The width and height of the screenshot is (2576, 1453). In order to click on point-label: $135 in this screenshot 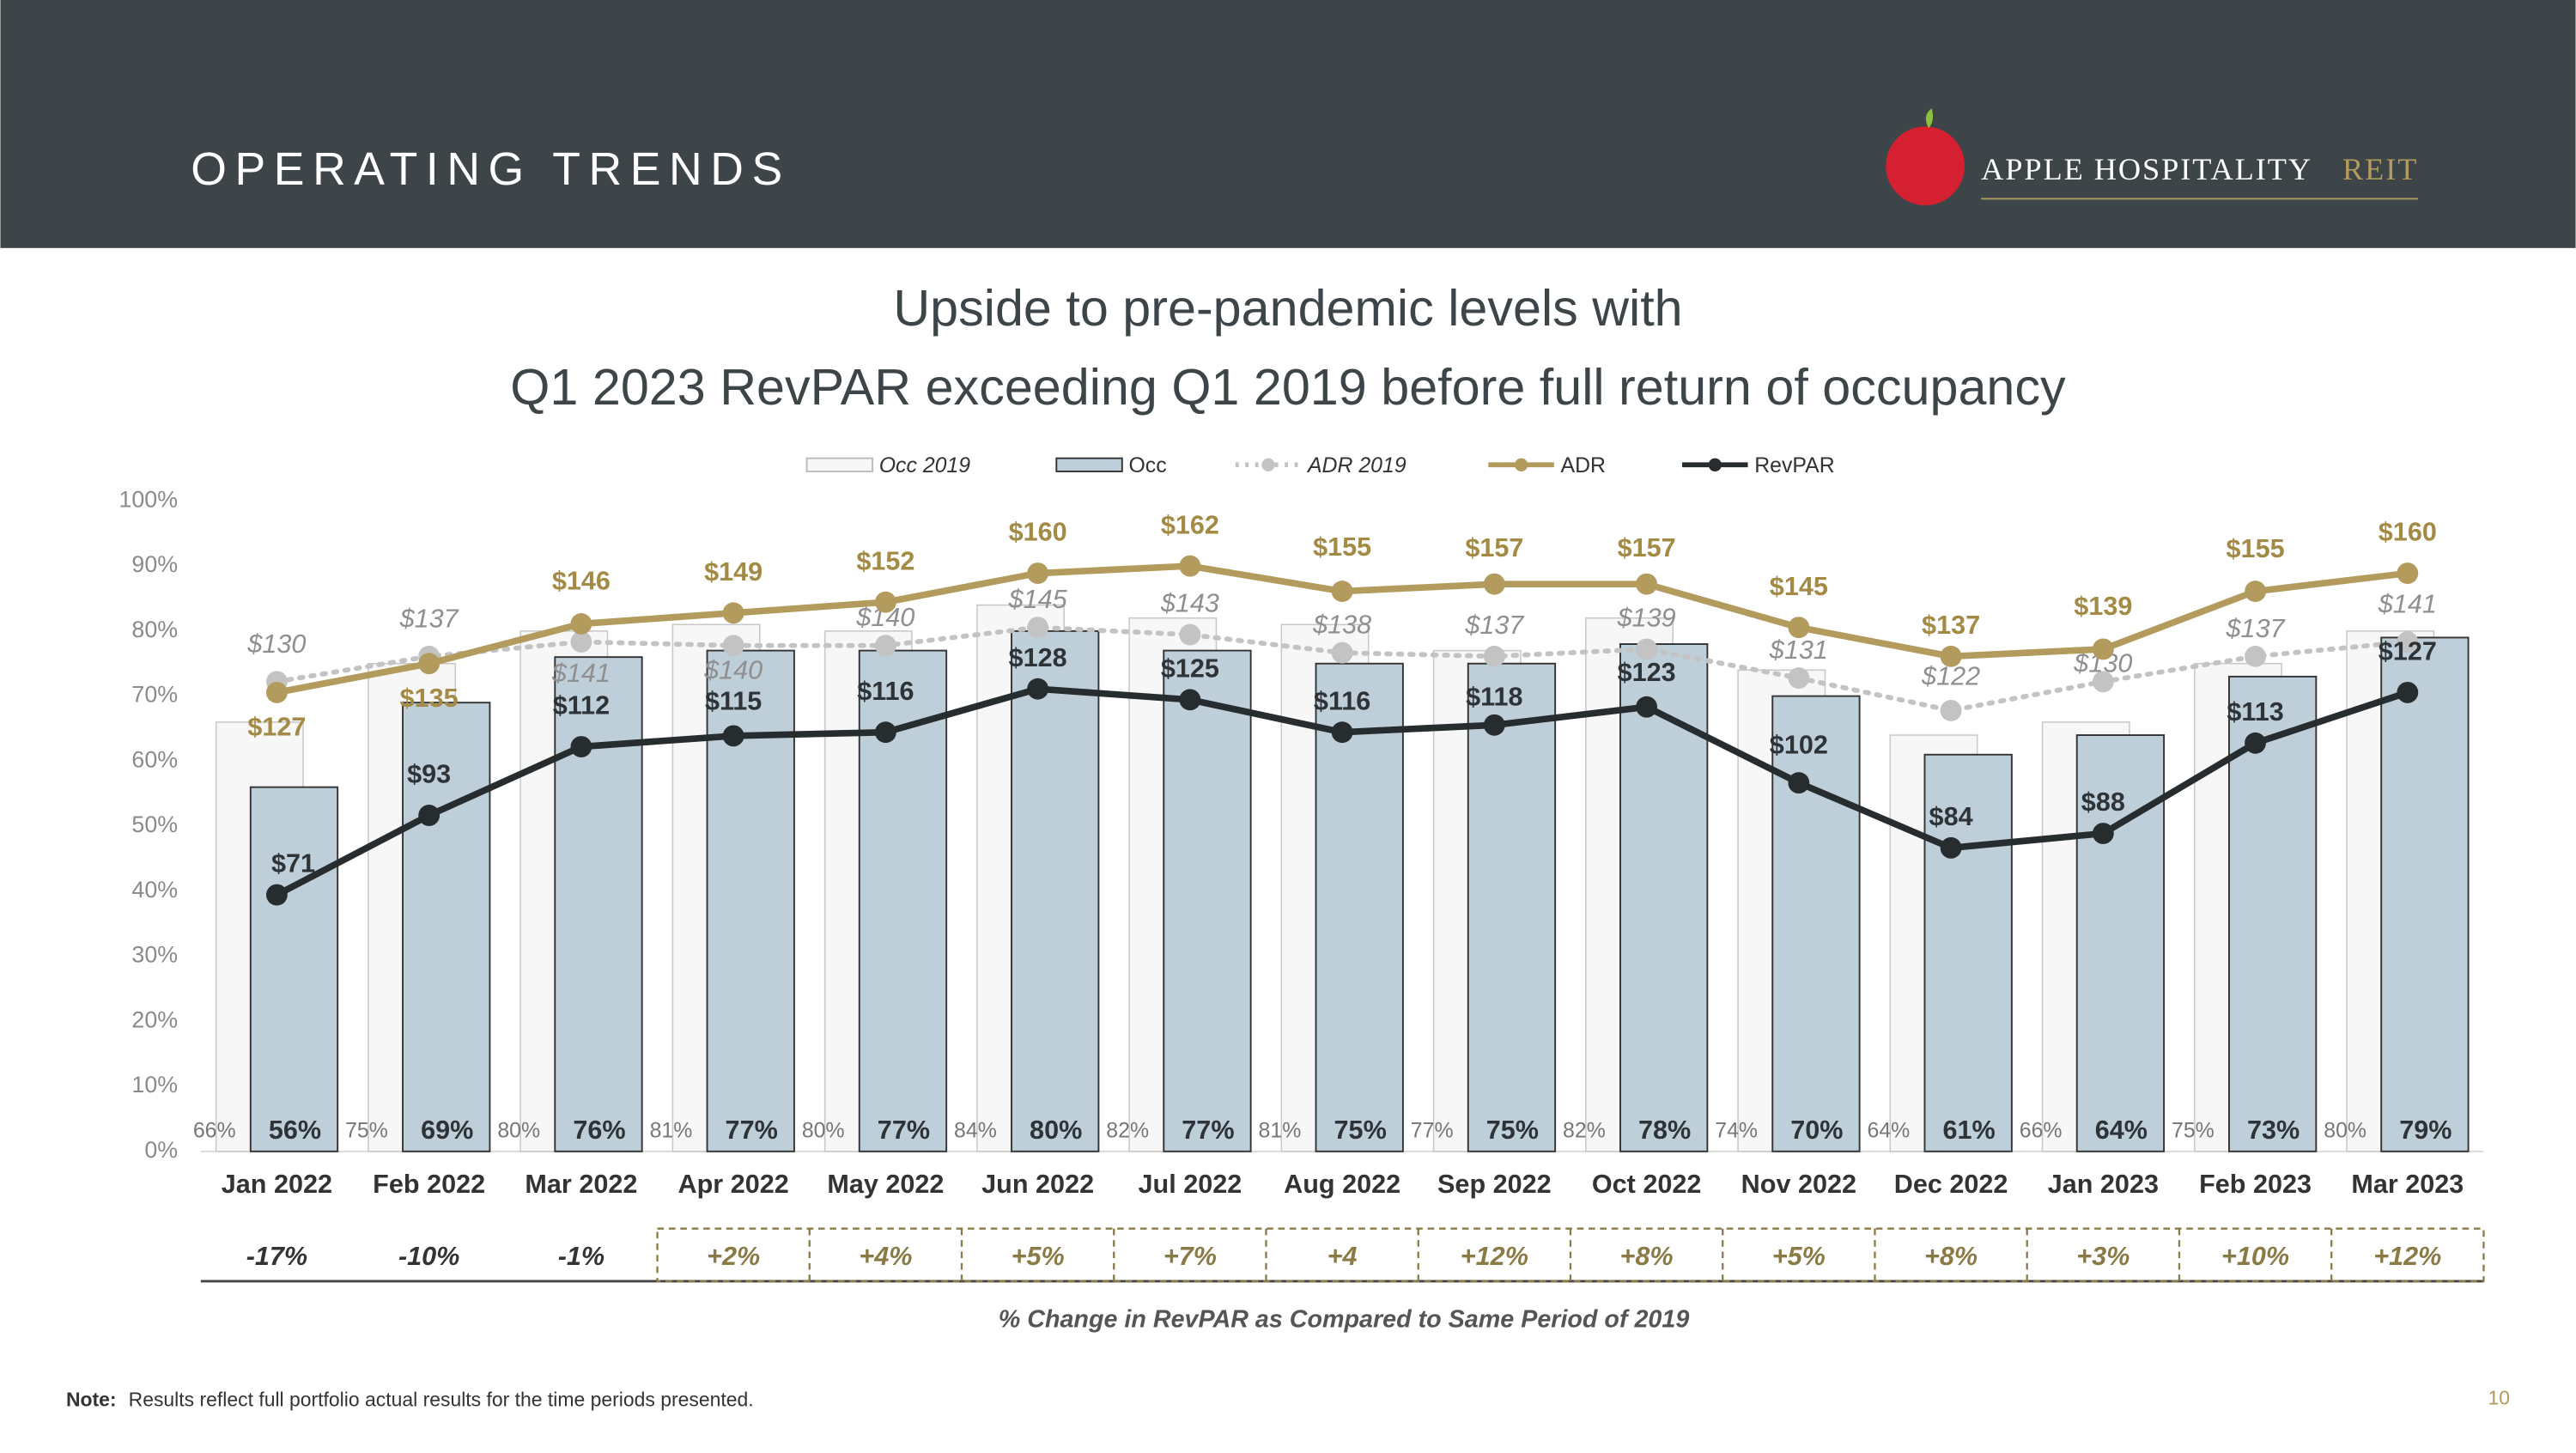, I will do `click(430, 698)`.